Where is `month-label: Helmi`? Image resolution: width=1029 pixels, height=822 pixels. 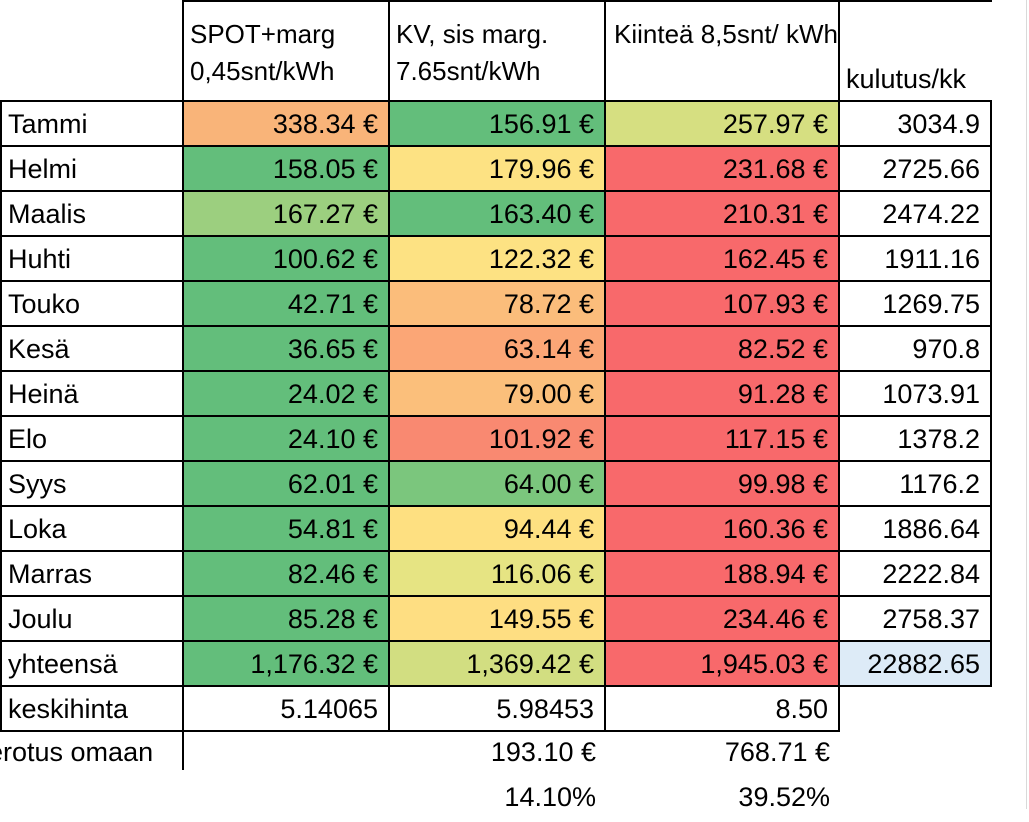
month-label: Helmi is located at coordinates (92, 168).